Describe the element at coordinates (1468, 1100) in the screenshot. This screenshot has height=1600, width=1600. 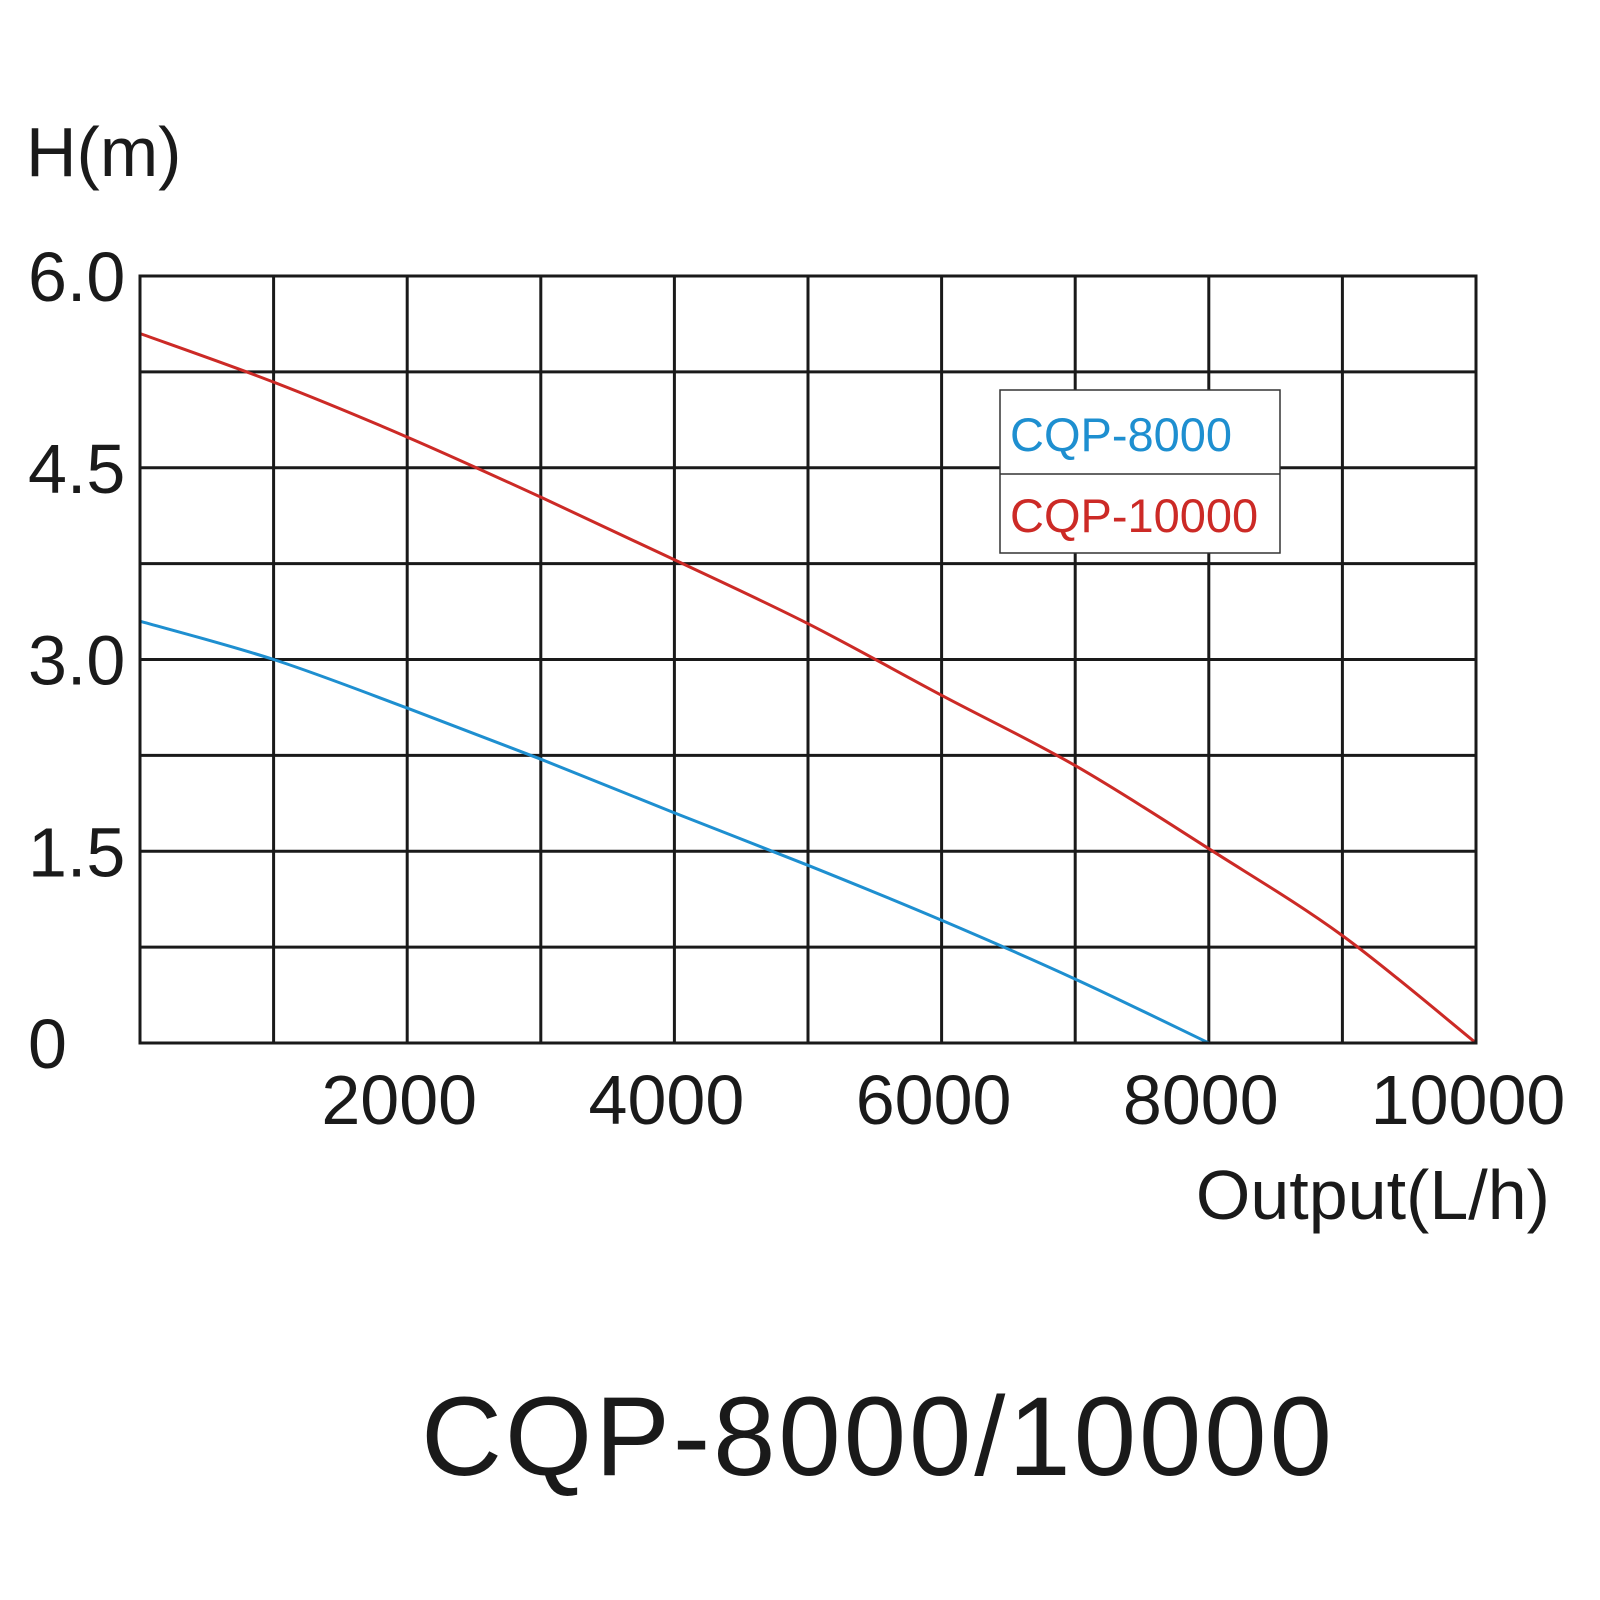
I see `x-tick-label: 10000` at that location.